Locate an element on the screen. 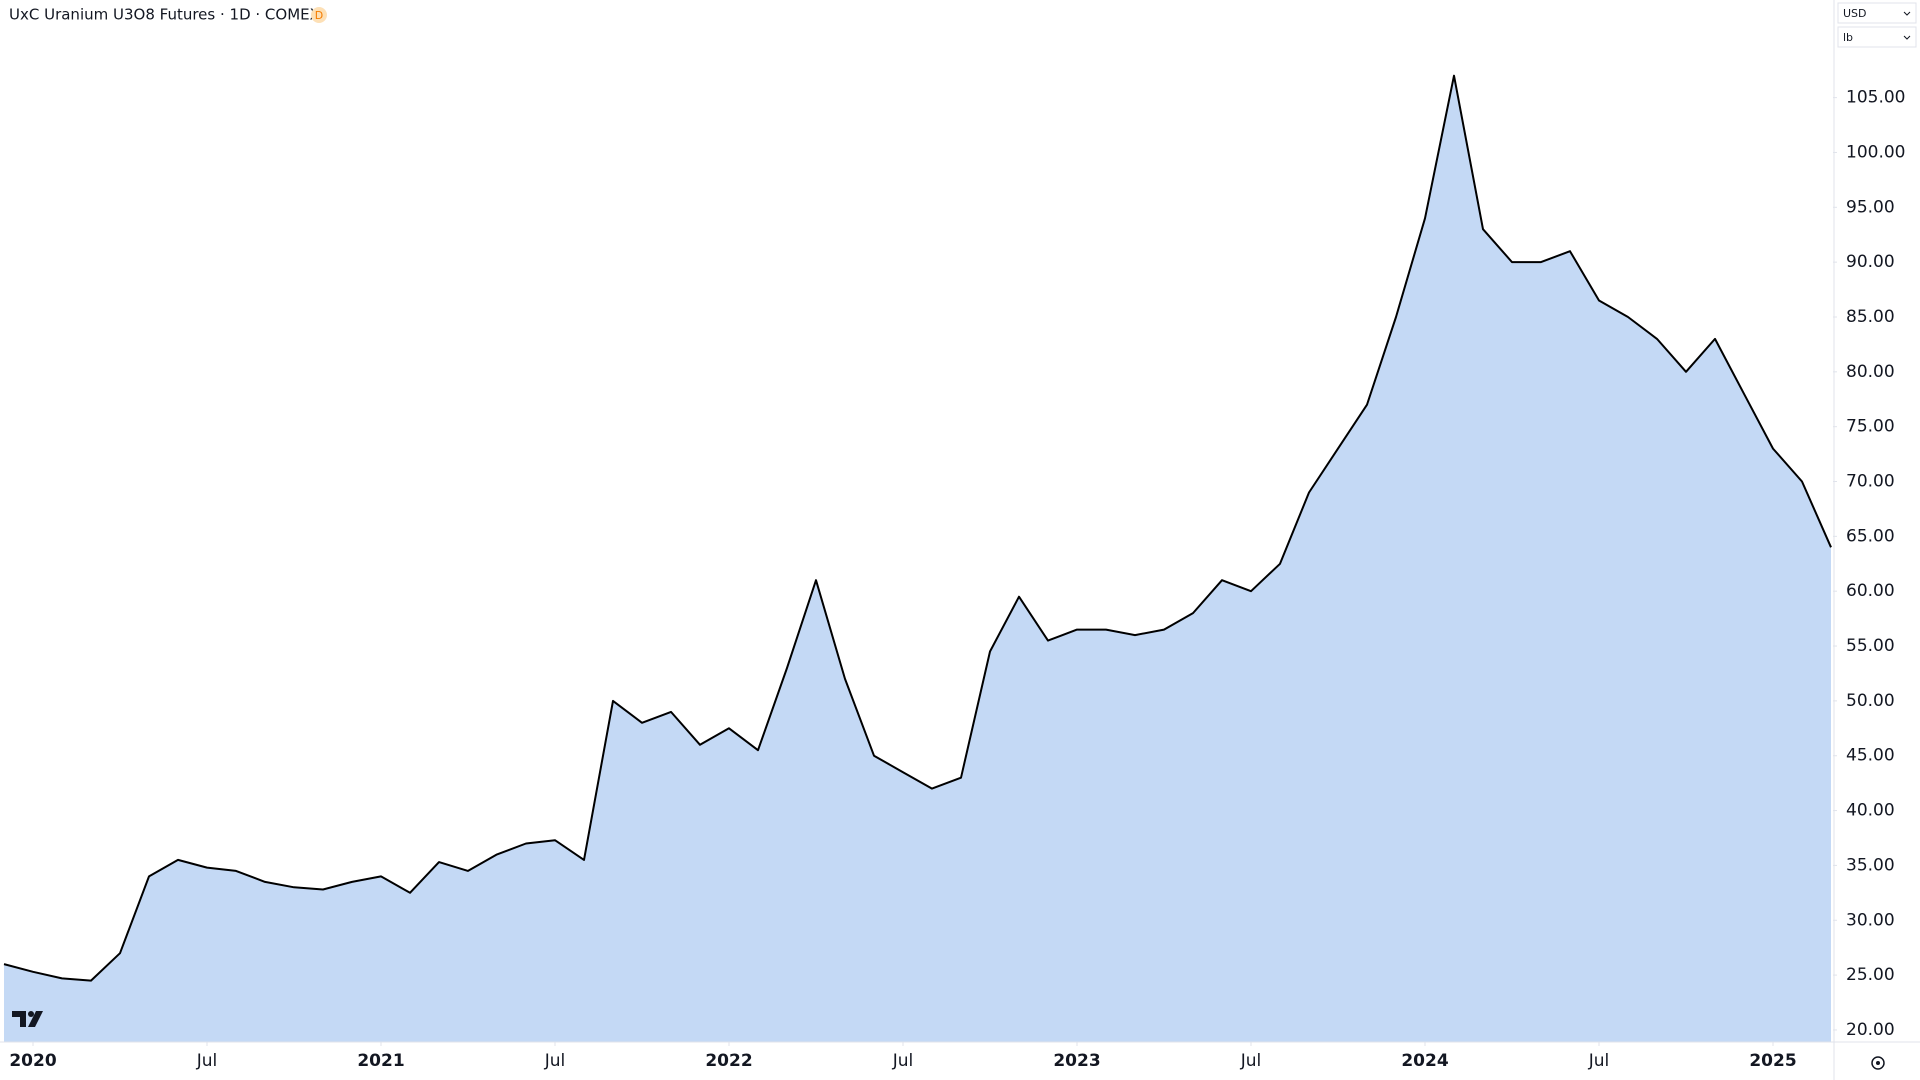  y-tick-label: 90.00 is located at coordinates (1870, 262).